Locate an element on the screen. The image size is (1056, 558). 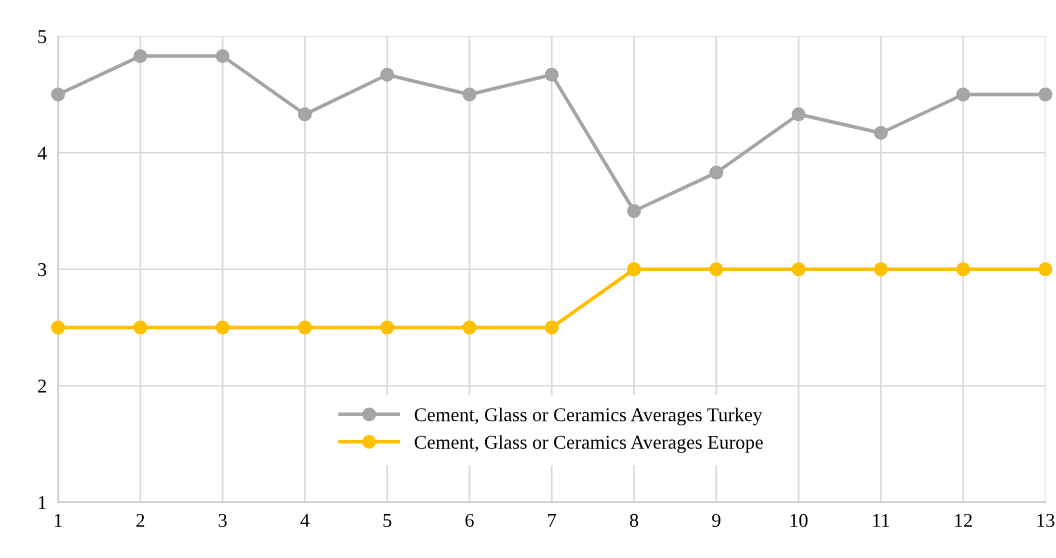
x-tick-label: 3 is located at coordinates (222, 520).